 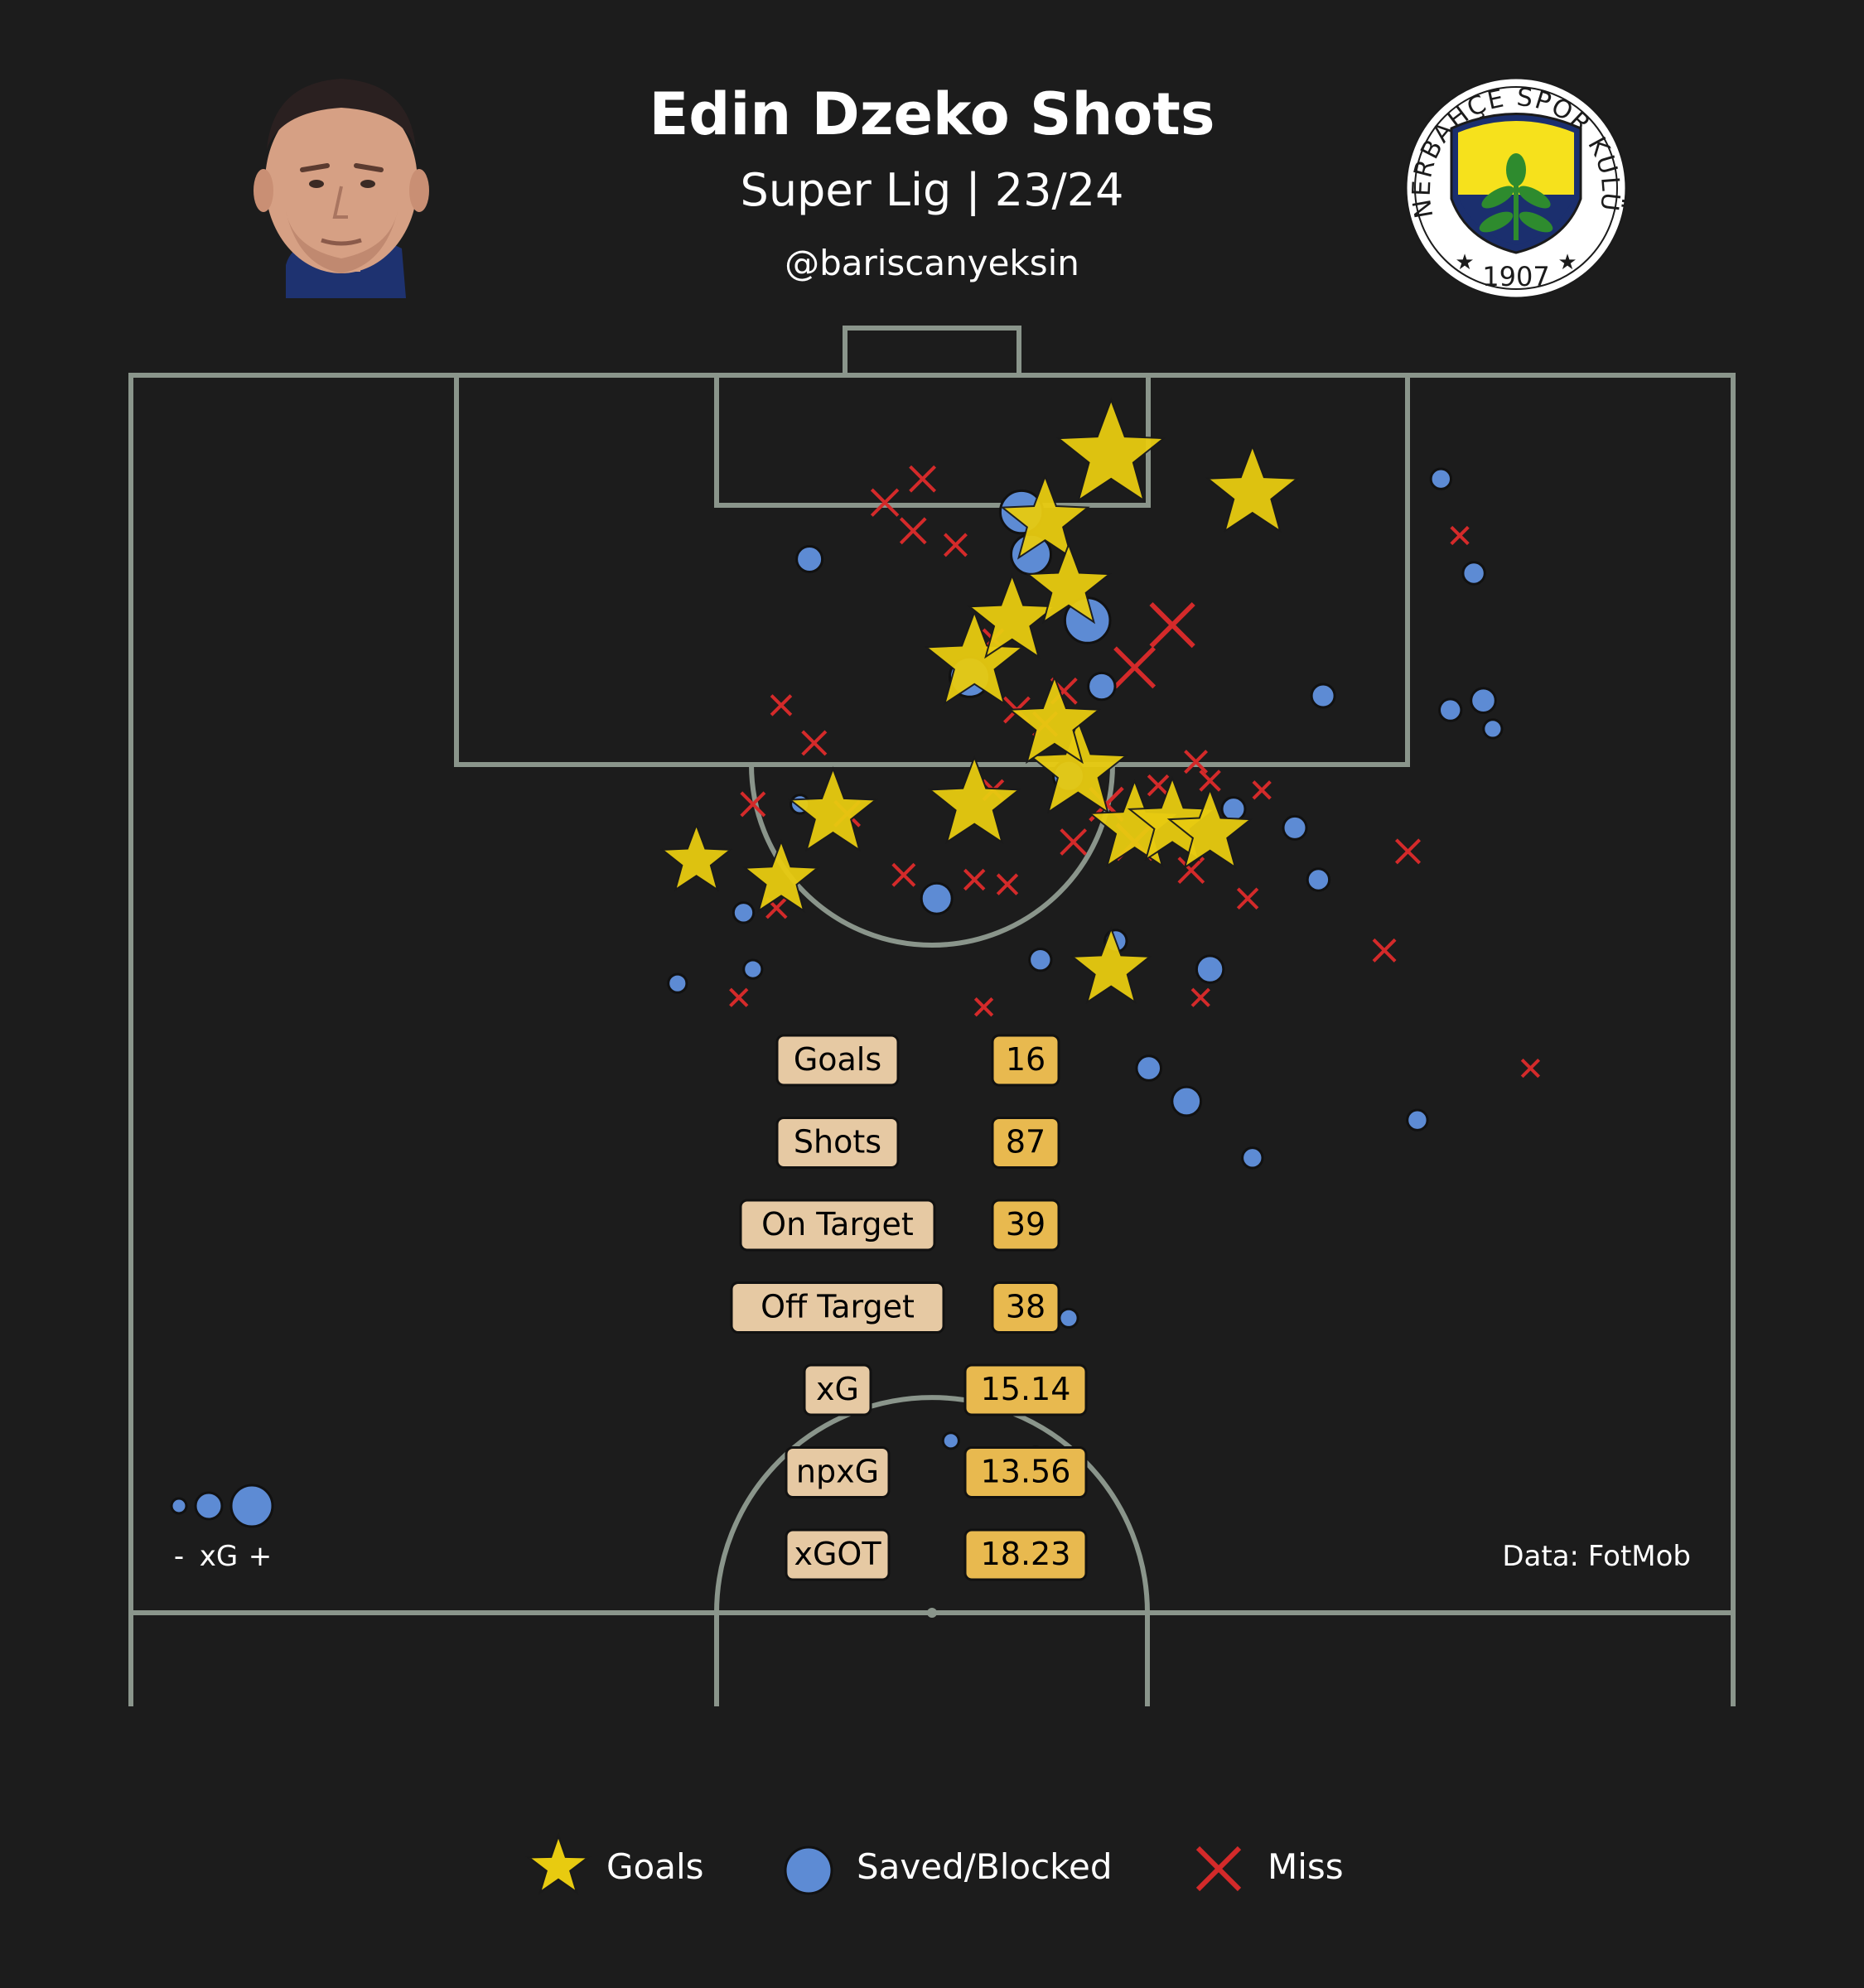 I want to click on legend-goal-icon, so click(x=558, y=1863).